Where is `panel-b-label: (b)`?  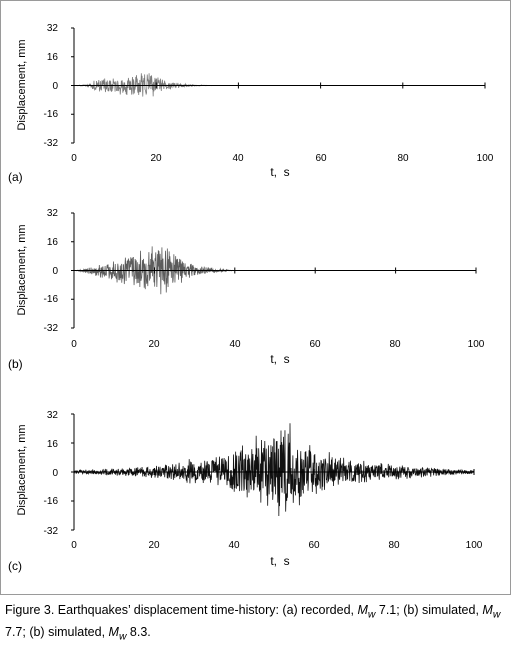
panel-b-label: (b) is located at coordinates (15, 364).